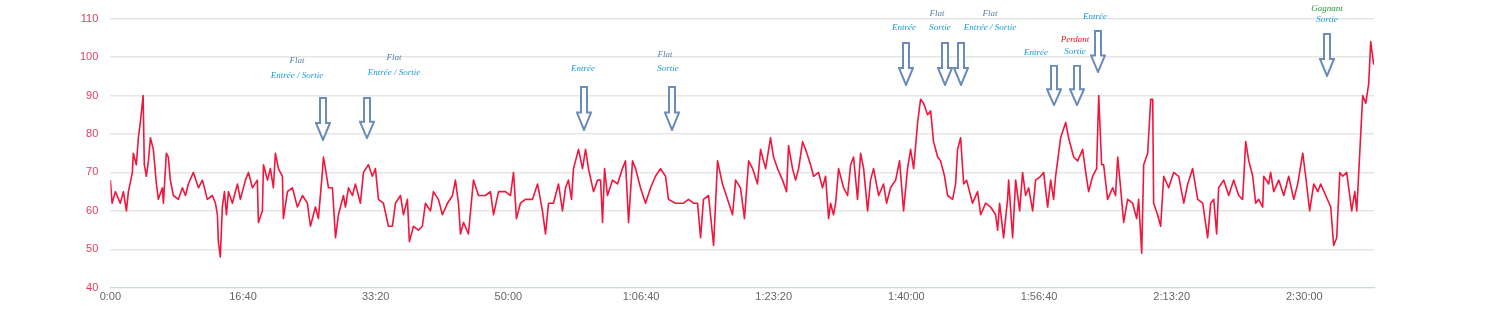 This screenshot has width=1500, height=325. I want to click on x-tick-label: 0:00, so click(110, 296).